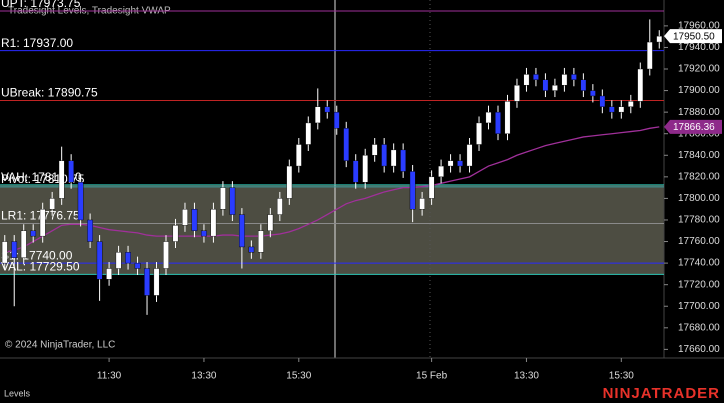 This screenshot has height=403, width=724. Describe the element at coordinates (699, 263) in the screenshot. I see `y-tick-label: 17740.00` at that location.